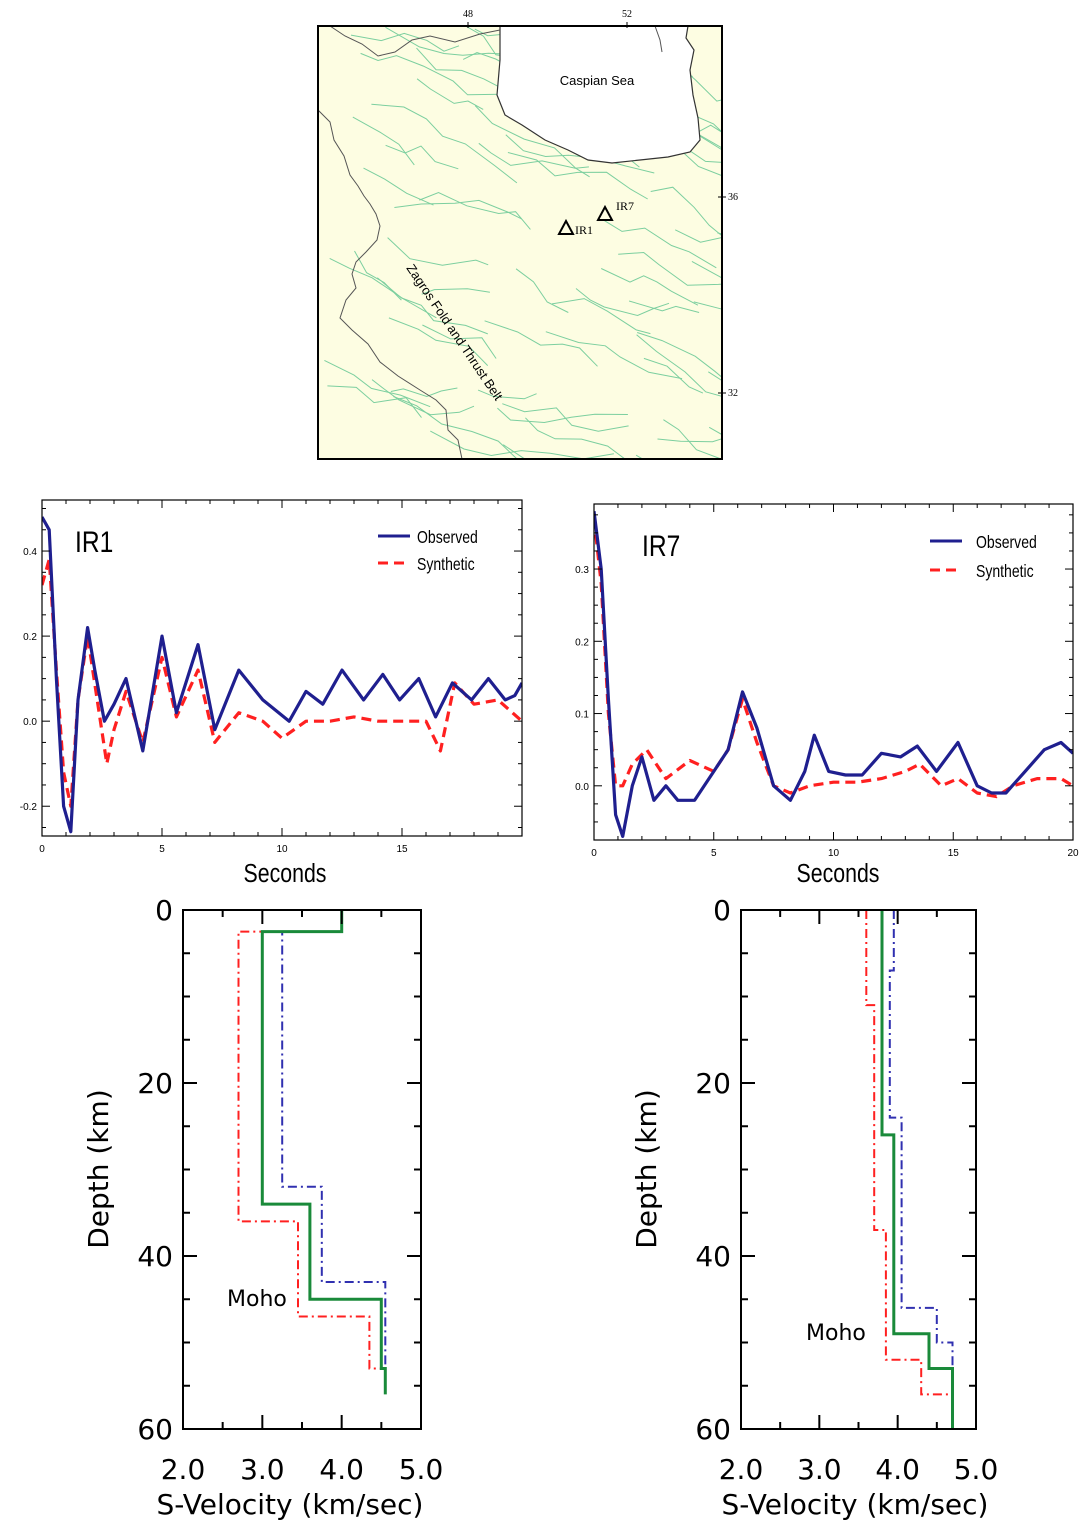  I want to click on y-tick-label: 0.2, so click(30, 637).